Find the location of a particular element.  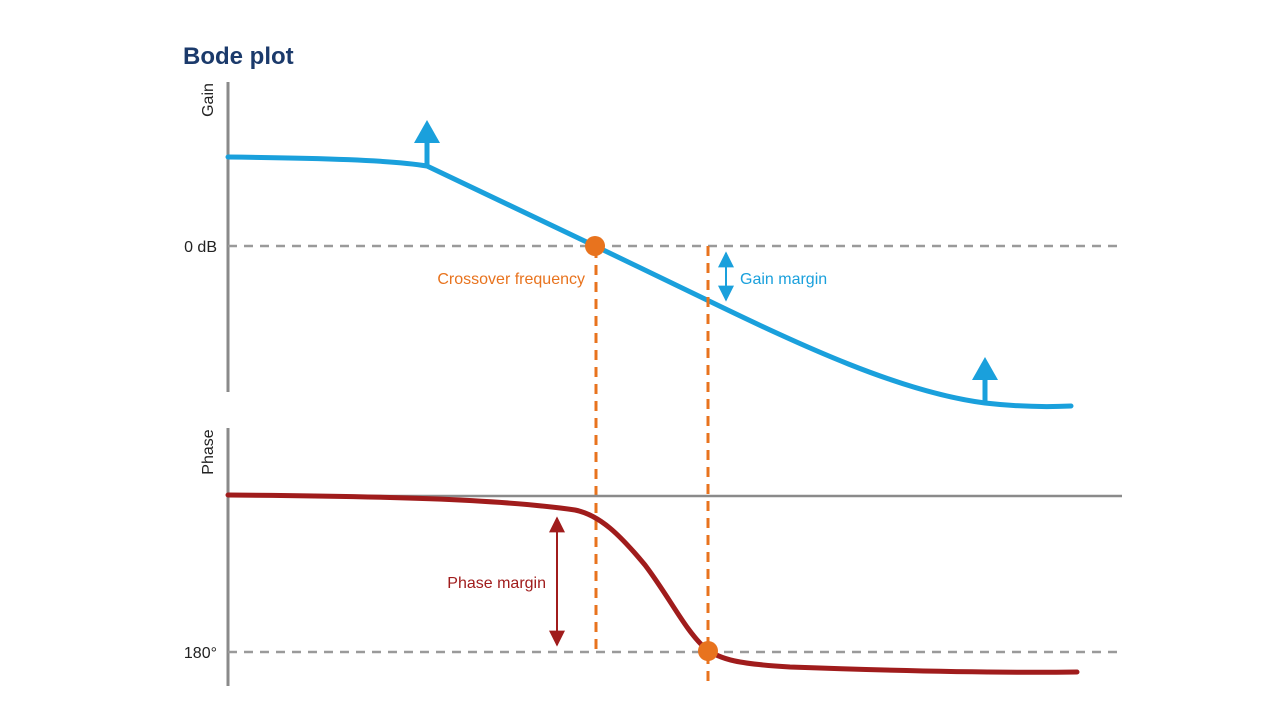

gain-crossover-point is located at coordinates (595, 246).